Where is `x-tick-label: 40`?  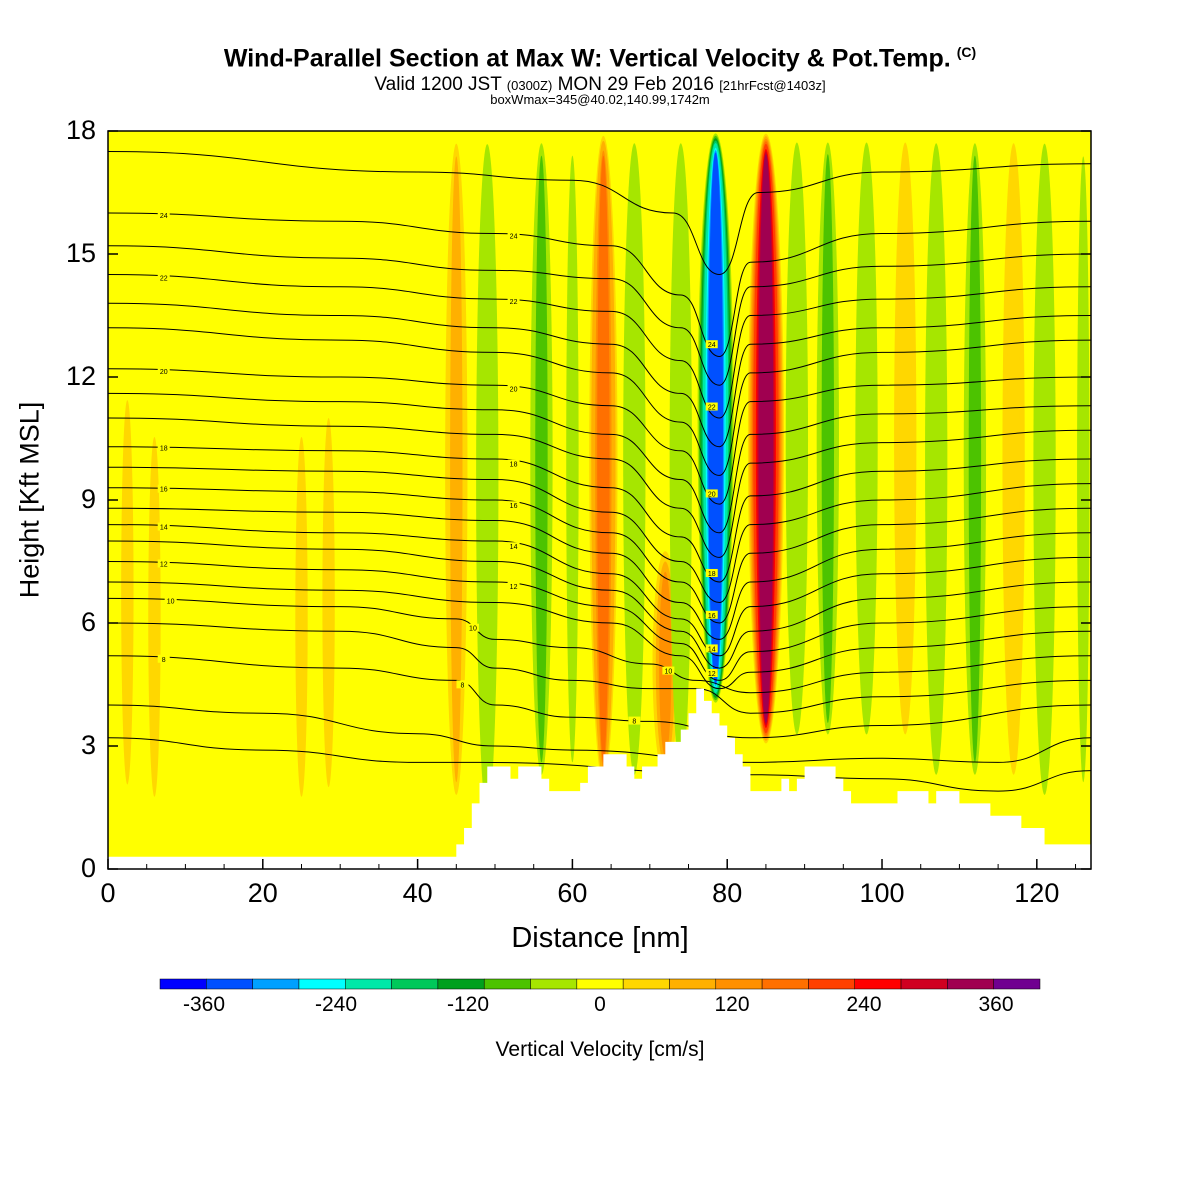 x-tick-label: 40 is located at coordinates (417, 893).